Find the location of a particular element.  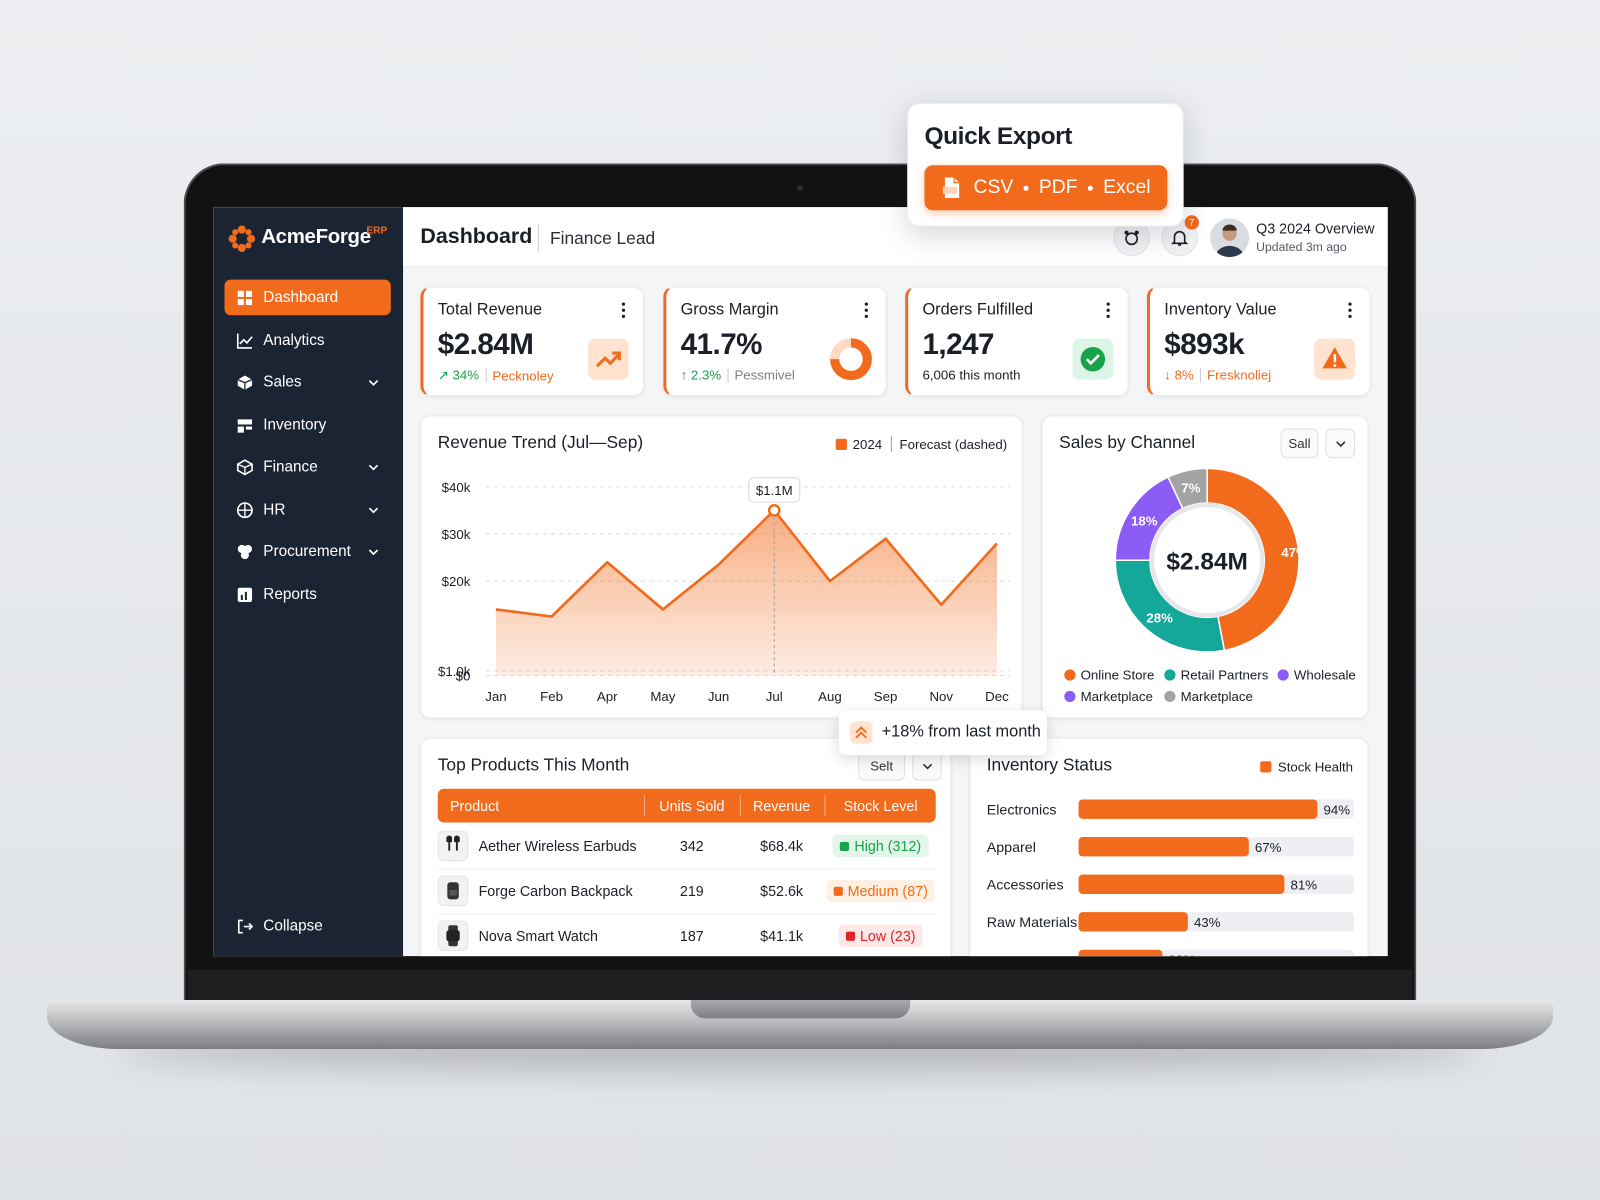

kpi-change: ↑ 2.3% is located at coordinates (701, 375).